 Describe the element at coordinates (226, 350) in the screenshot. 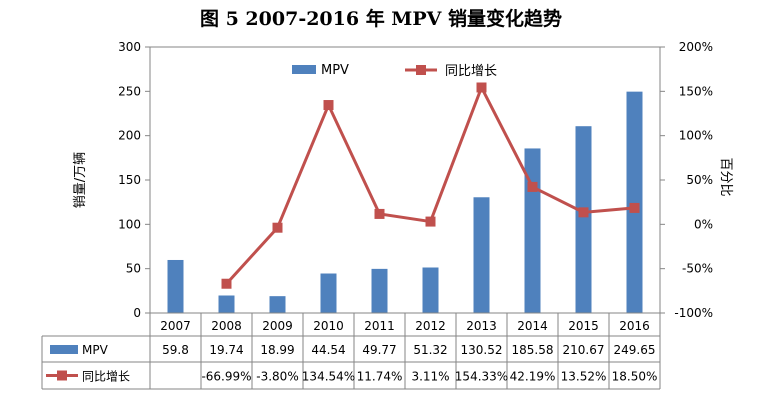

I see `data-label-mpv-2008: 19.74` at that location.